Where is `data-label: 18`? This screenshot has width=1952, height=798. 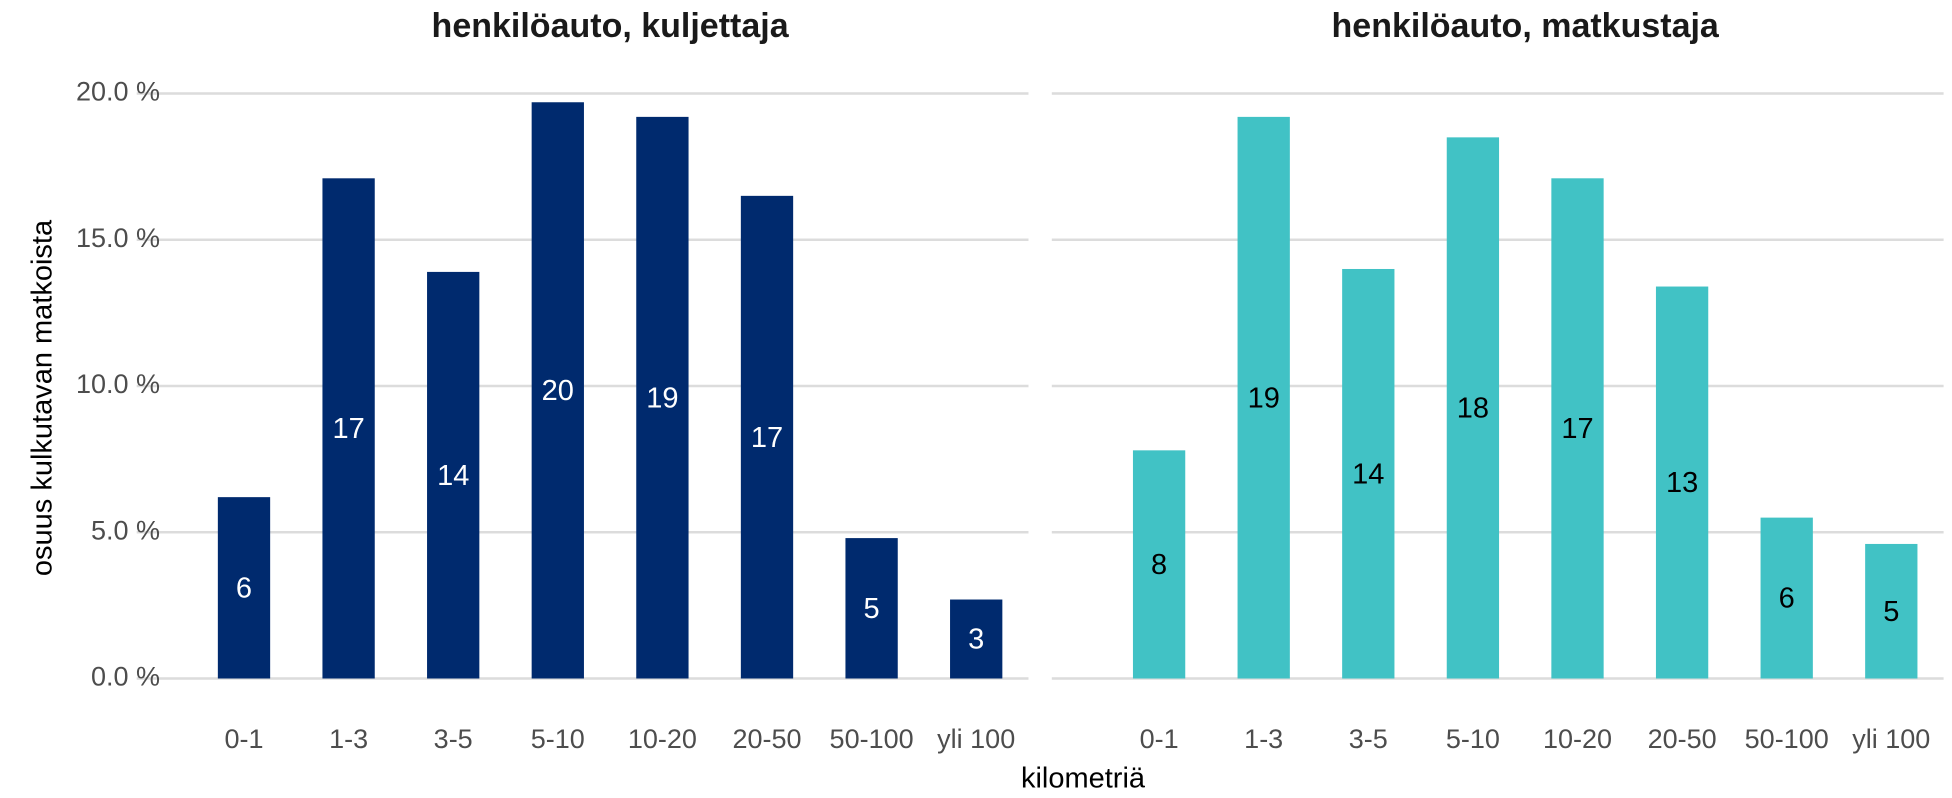 data-label: 18 is located at coordinates (1473, 409).